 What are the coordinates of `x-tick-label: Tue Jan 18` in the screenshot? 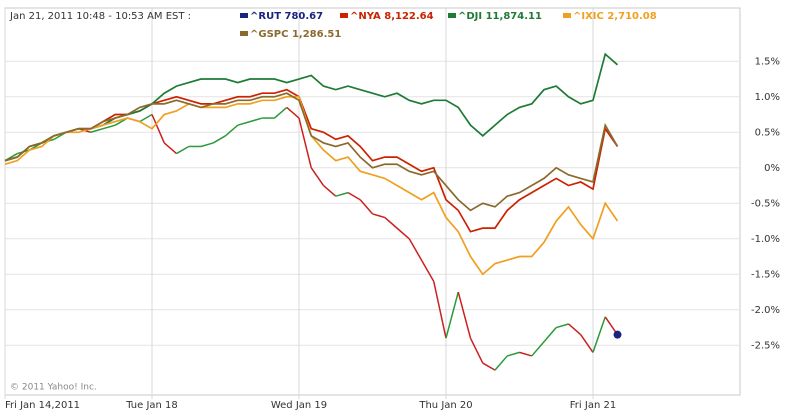 It's located at (151, 405).